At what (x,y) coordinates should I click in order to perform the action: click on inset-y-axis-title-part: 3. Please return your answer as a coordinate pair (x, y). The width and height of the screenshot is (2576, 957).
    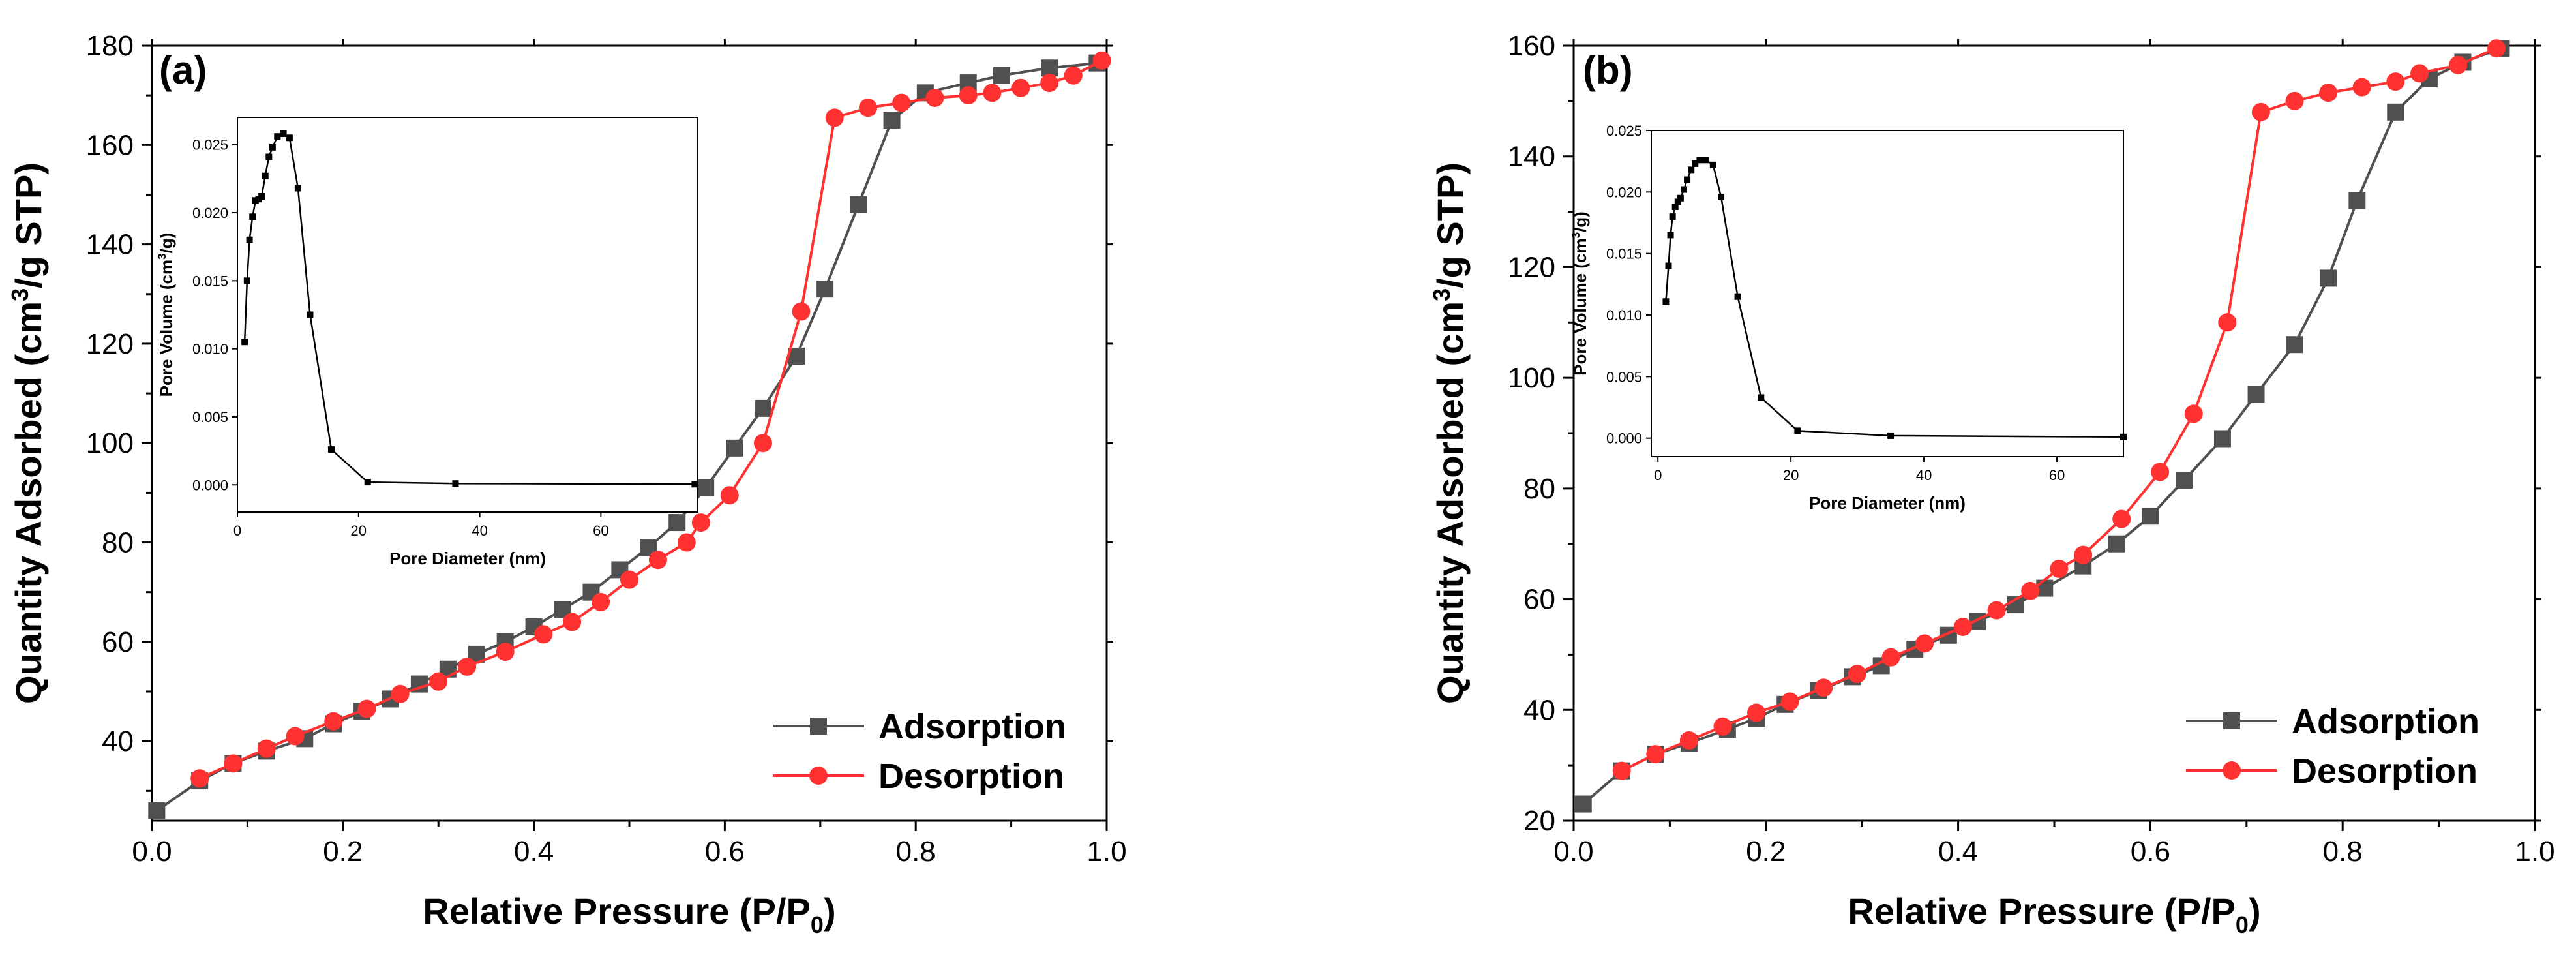
    Looking at the image, I should click on (1576, 235).